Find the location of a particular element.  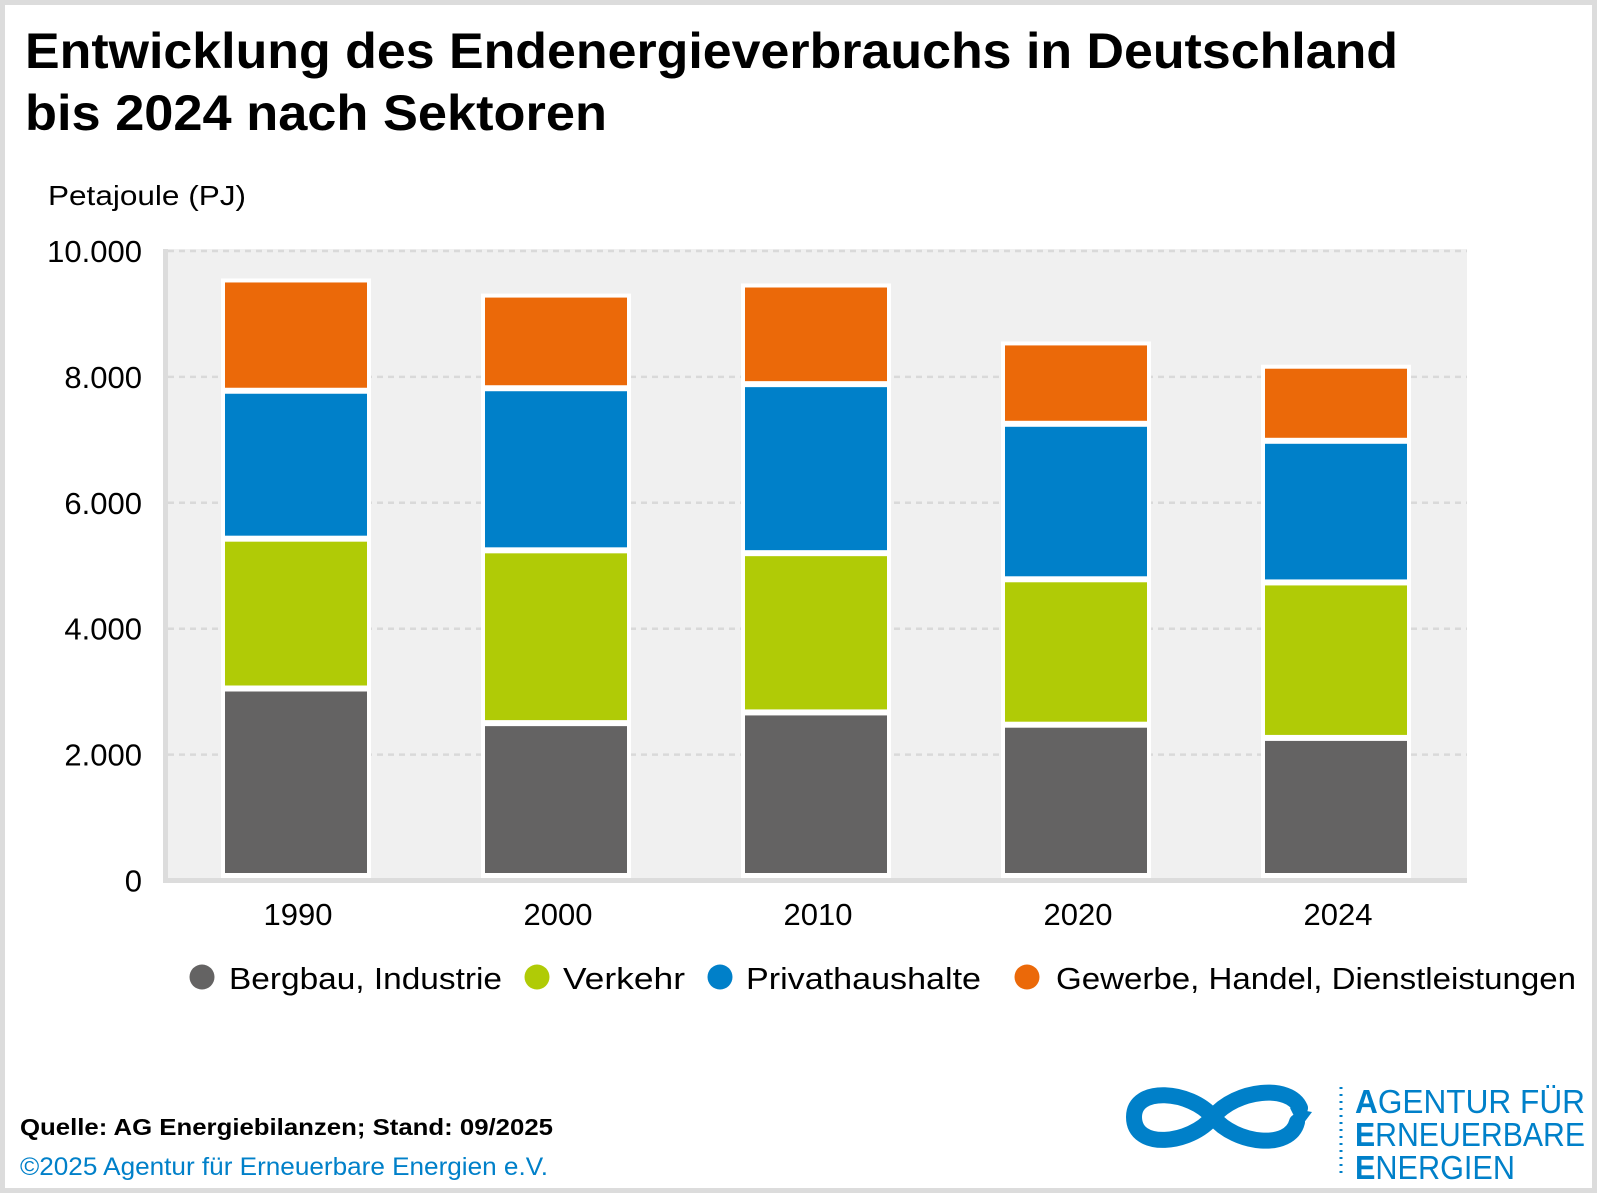

legend-label-gewerbe-handel-dienstleistungen: Gewerbe, Handel, Dienstleistungen is located at coordinates (1316, 978).